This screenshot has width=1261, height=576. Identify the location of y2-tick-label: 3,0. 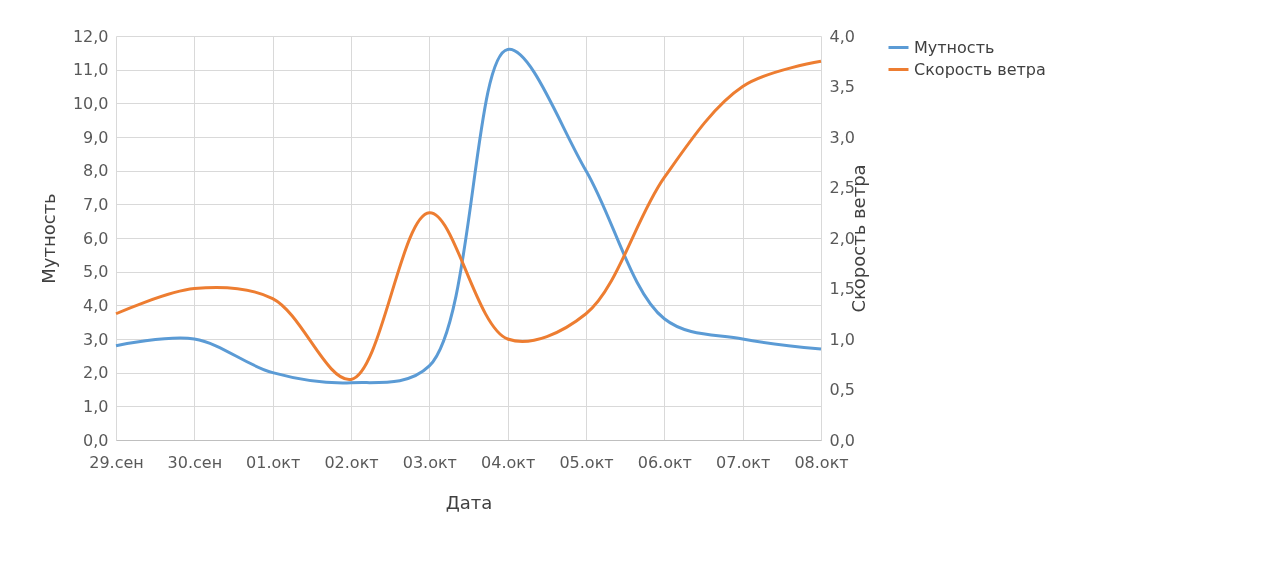
(842, 137).